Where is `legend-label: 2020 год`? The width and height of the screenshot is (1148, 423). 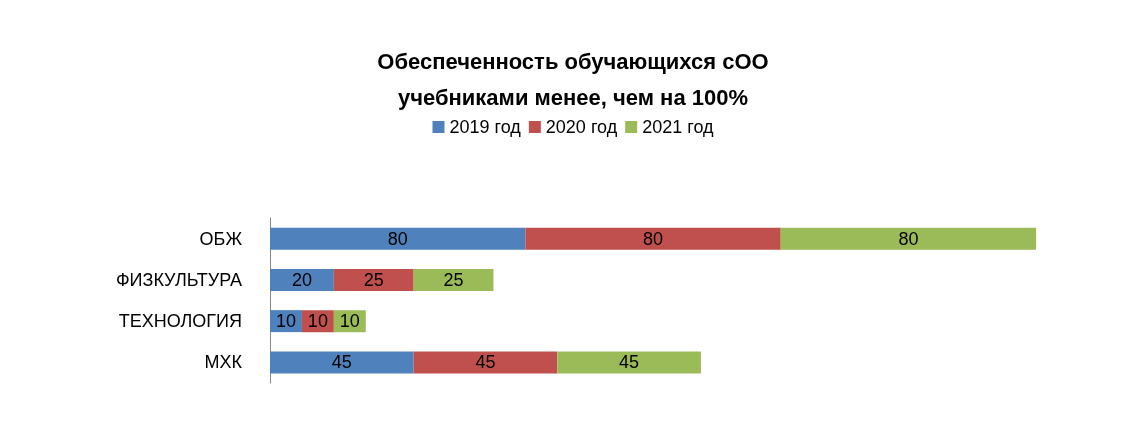
legend-label: 2020 год is located at coordinates (581, 127).